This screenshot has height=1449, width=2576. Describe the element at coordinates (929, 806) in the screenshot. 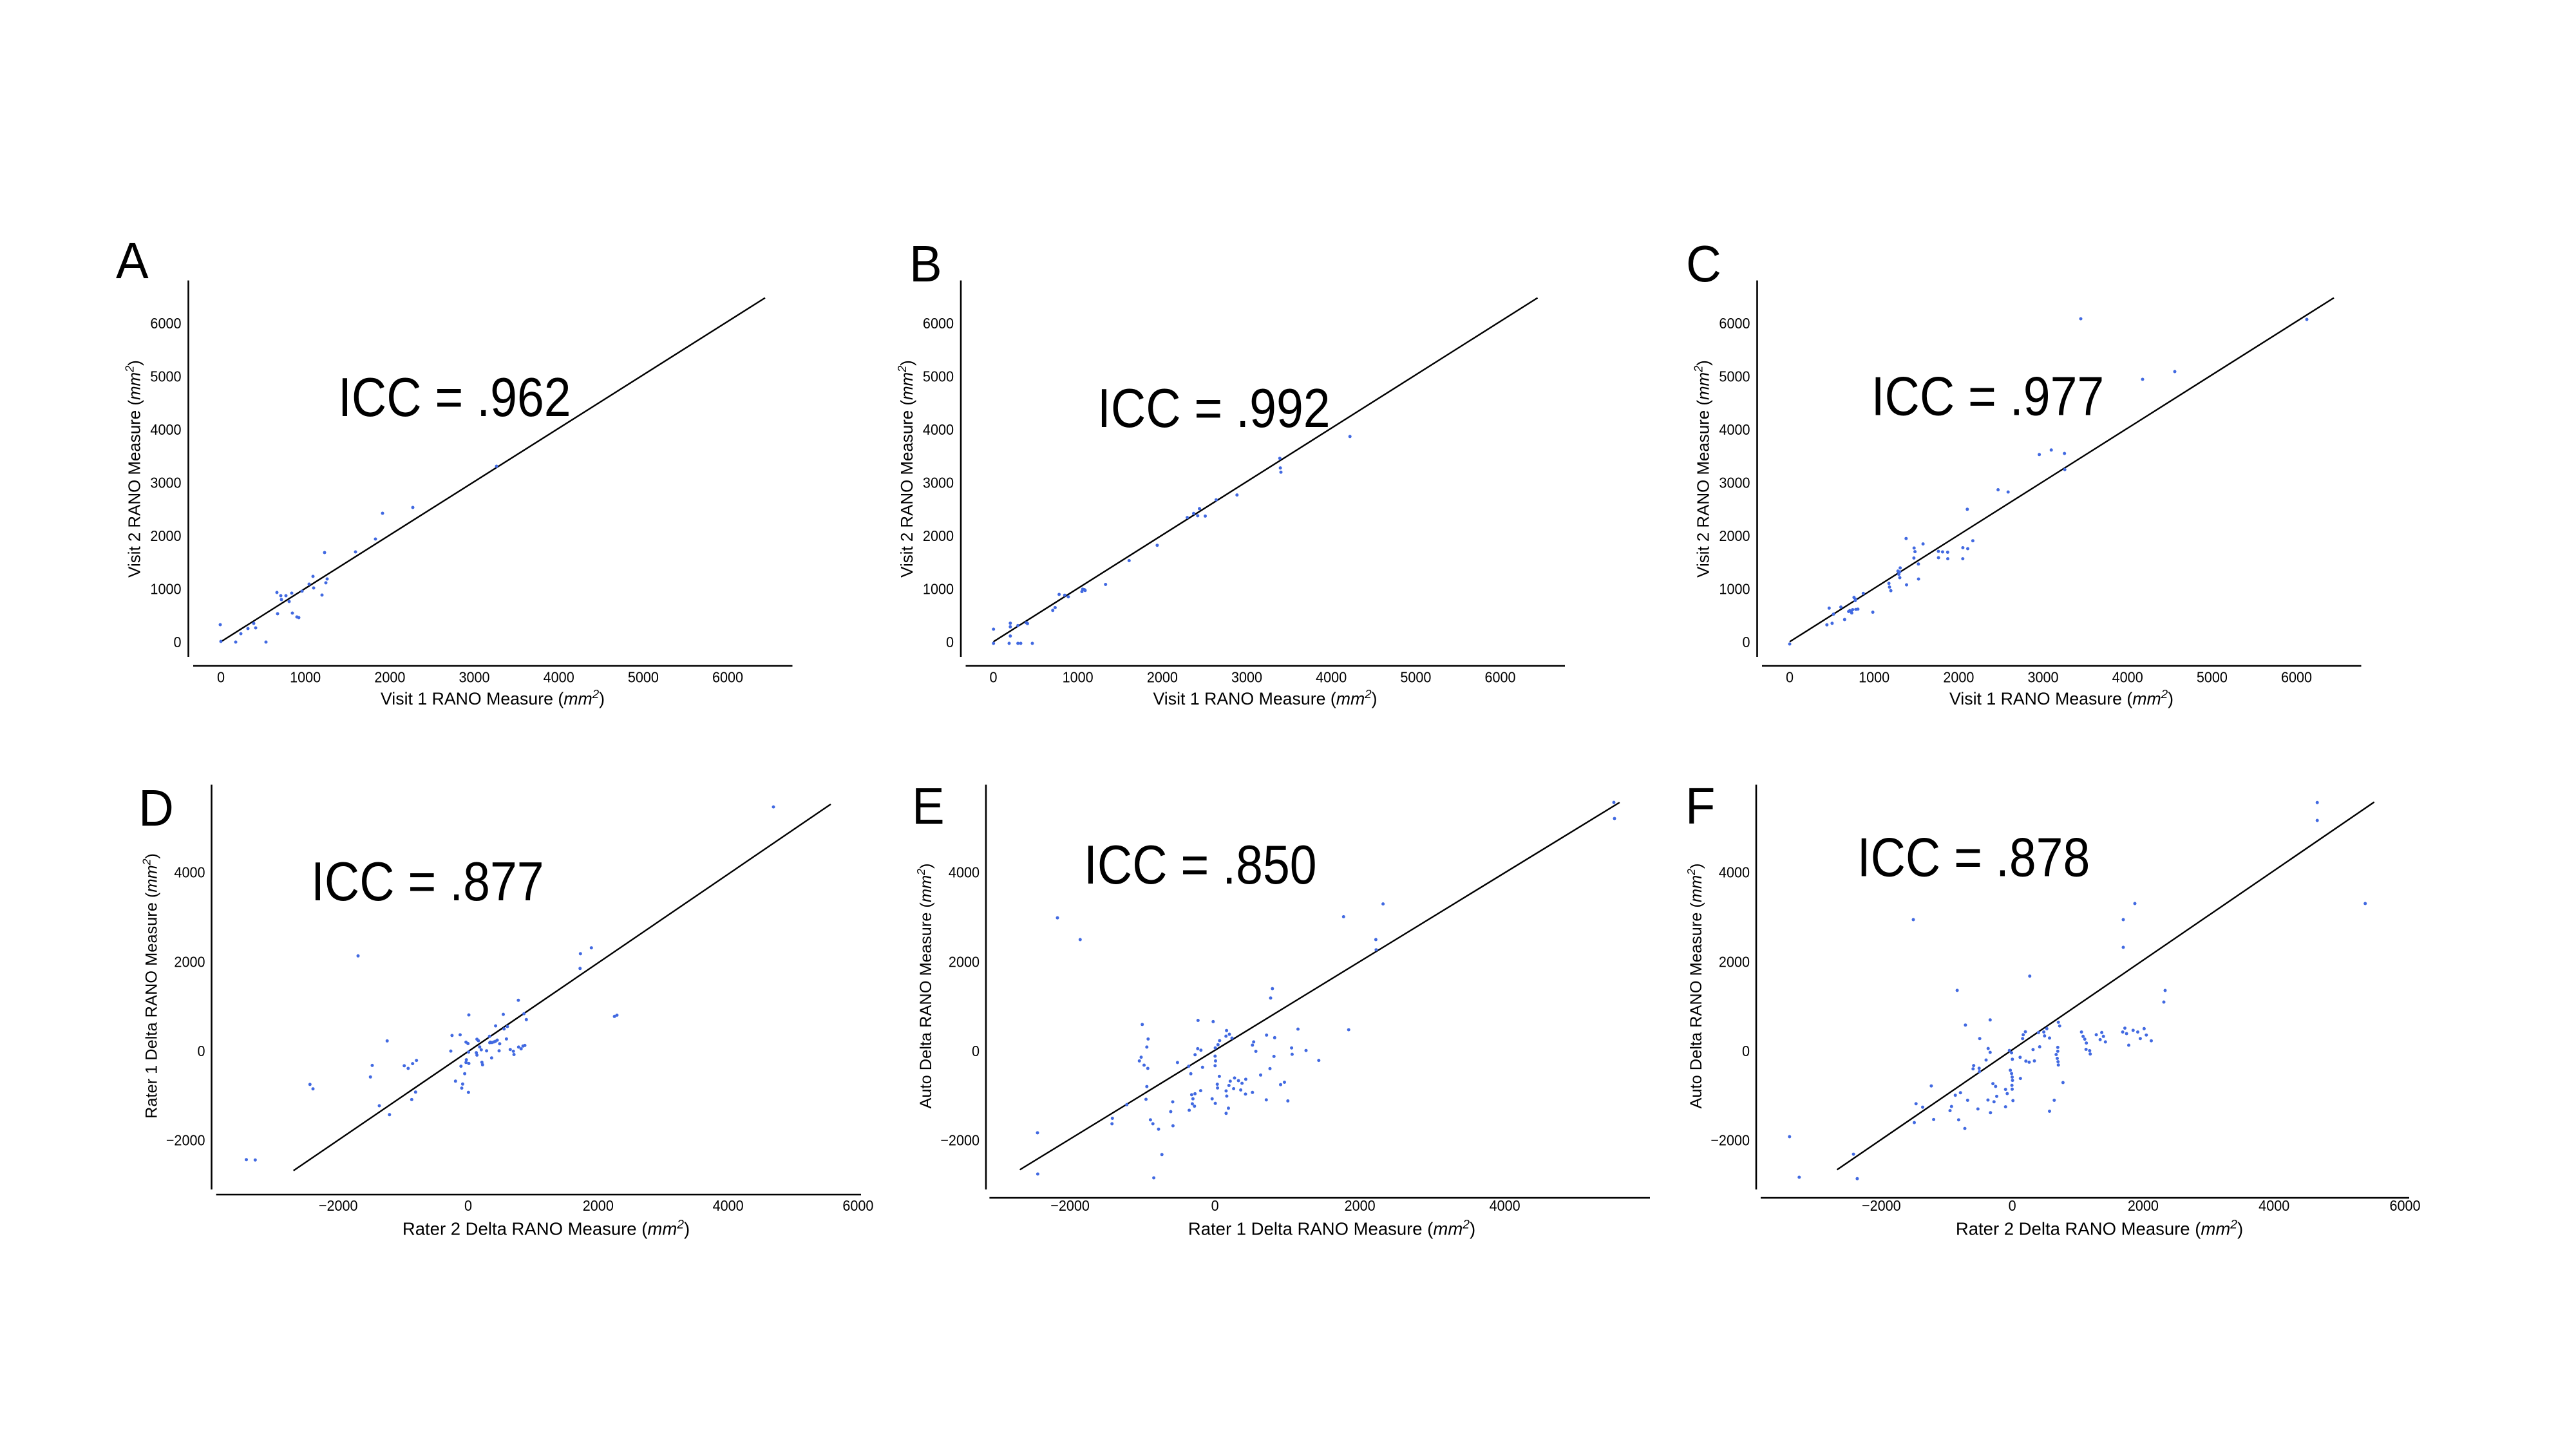

I see `svg-text: E` at that location.